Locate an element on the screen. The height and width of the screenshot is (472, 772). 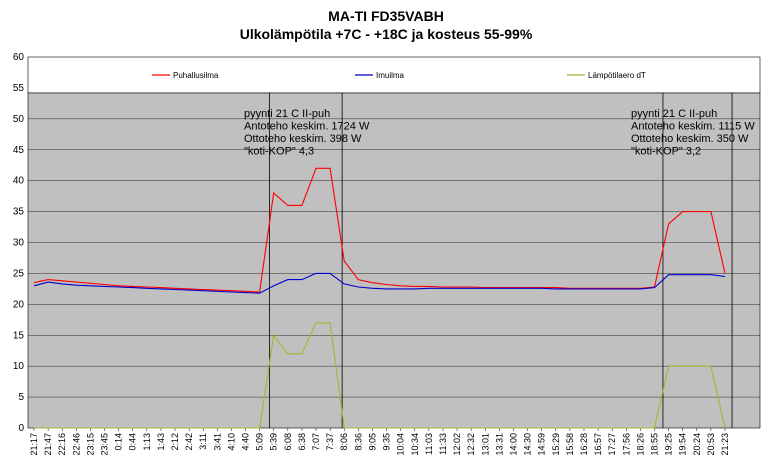
legend-entry-3: Lämpötilaero dT is located at coordinates (617, 75).